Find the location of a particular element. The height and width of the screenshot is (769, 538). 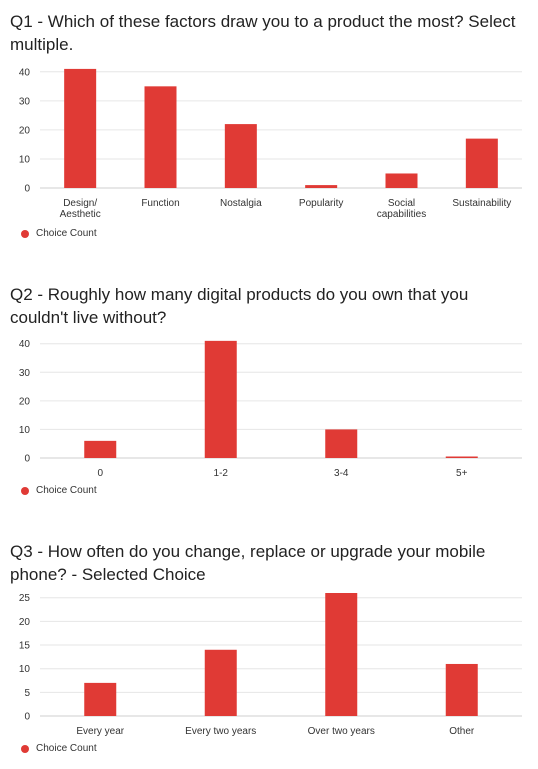

x-tick-label: Nostalgia is located at coordinates (241, 203).